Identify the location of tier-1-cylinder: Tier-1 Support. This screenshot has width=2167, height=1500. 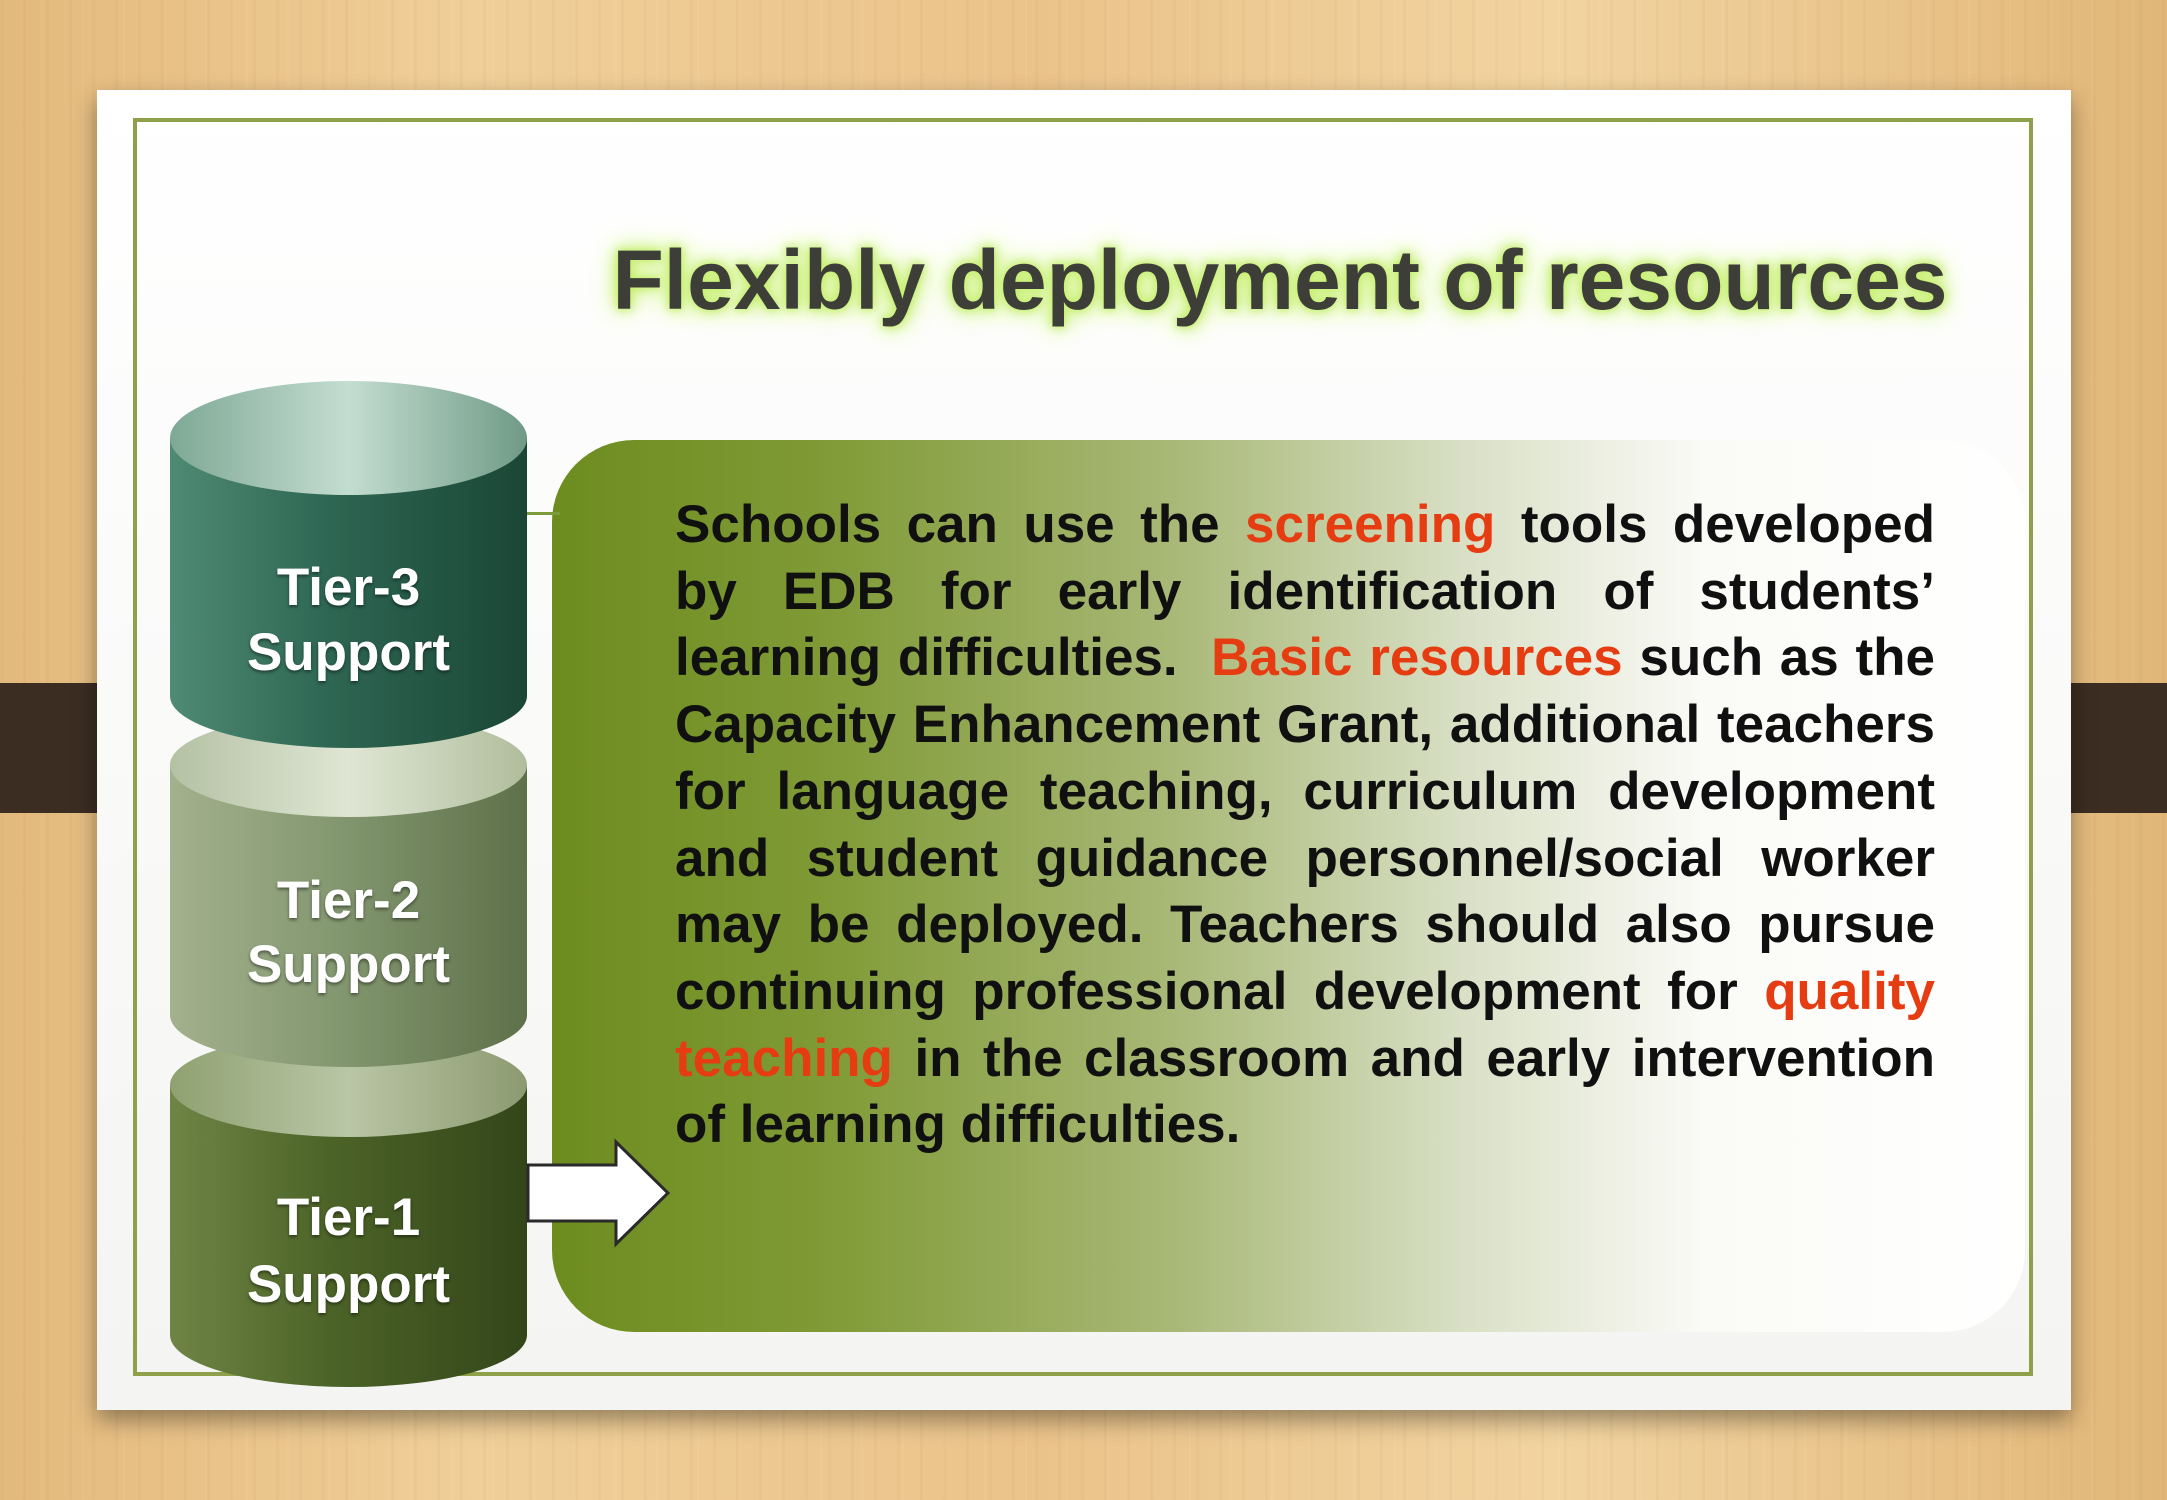
(348, 1210).